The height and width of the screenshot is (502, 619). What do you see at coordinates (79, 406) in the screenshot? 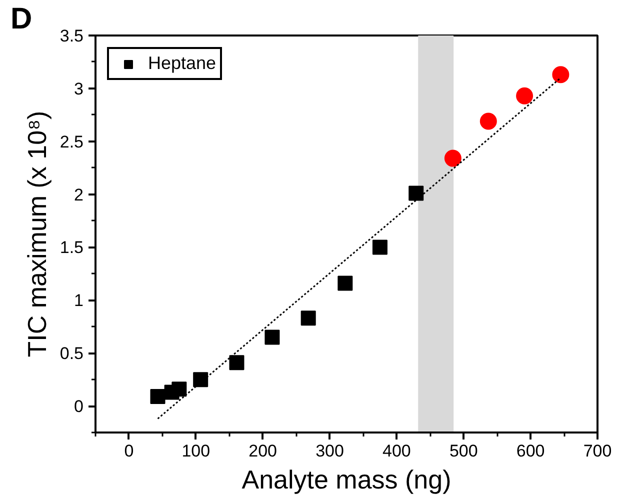
I see `y-tick-label: 0` at bounding box center [79, 406].